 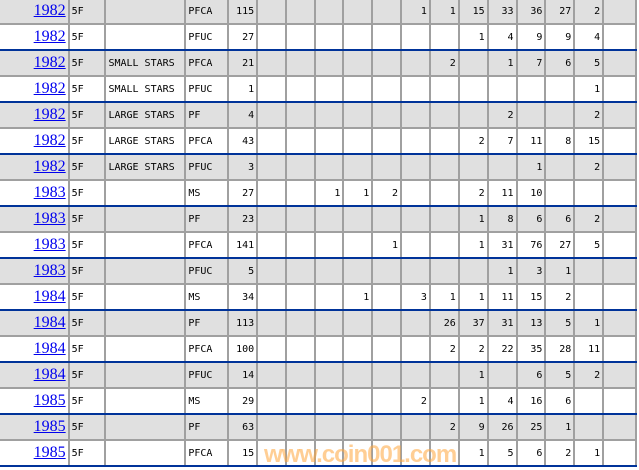 What do you see at coordinates (502, 245) in the screenshot?
I see `count-cell: 31` at bounding box center [502, 245].